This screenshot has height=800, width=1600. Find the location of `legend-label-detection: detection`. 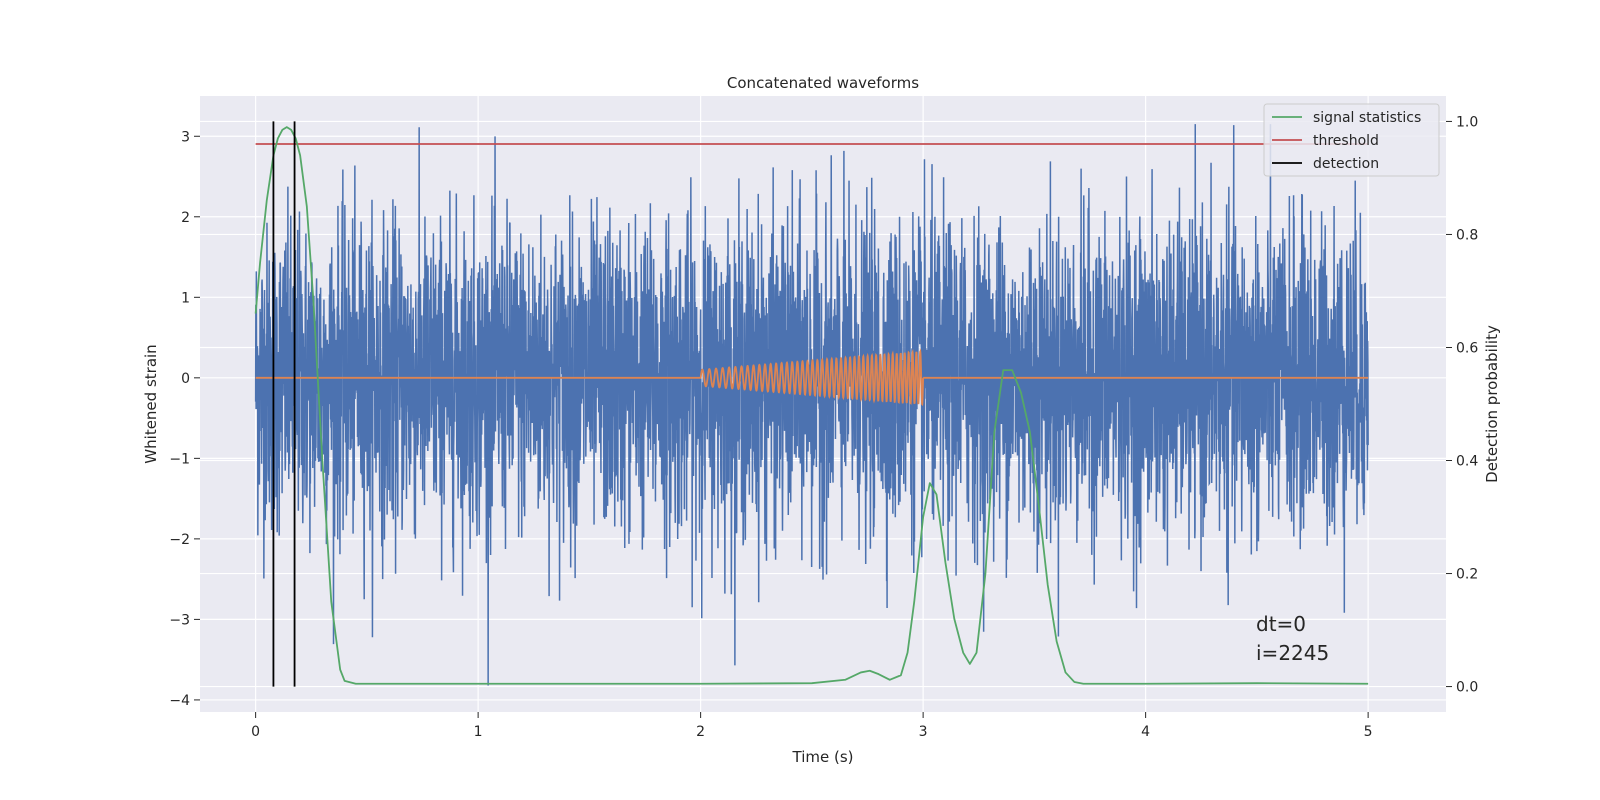

legend-label-detection: detection is located at coordinates (1346, 164).